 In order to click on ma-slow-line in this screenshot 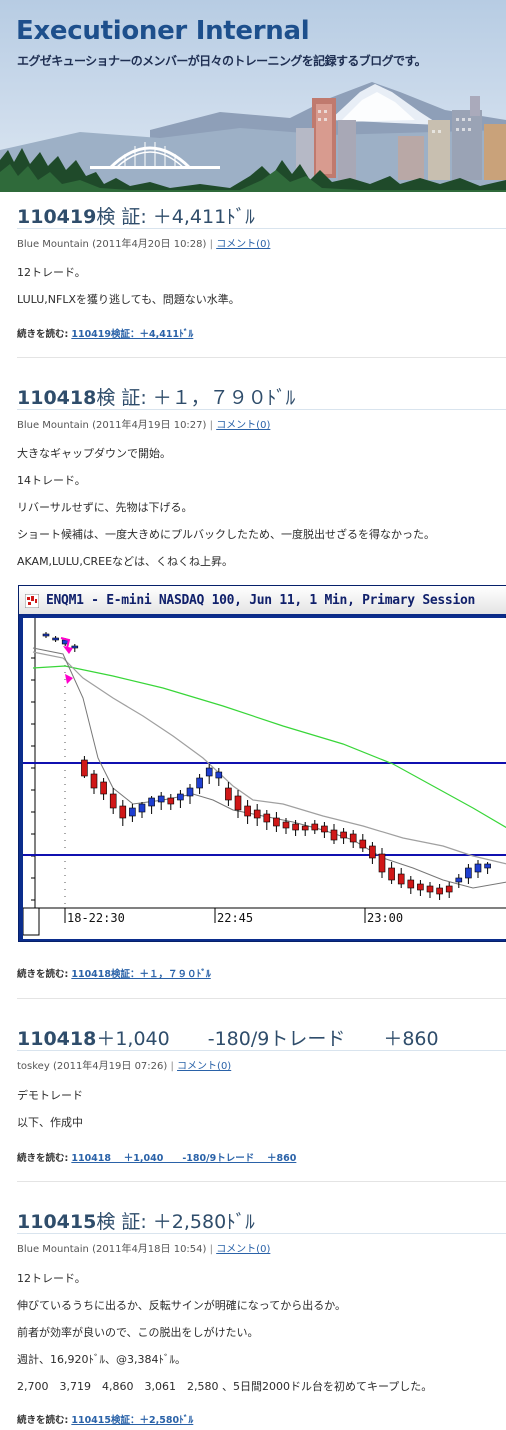, I will do `click(269, 758)`.